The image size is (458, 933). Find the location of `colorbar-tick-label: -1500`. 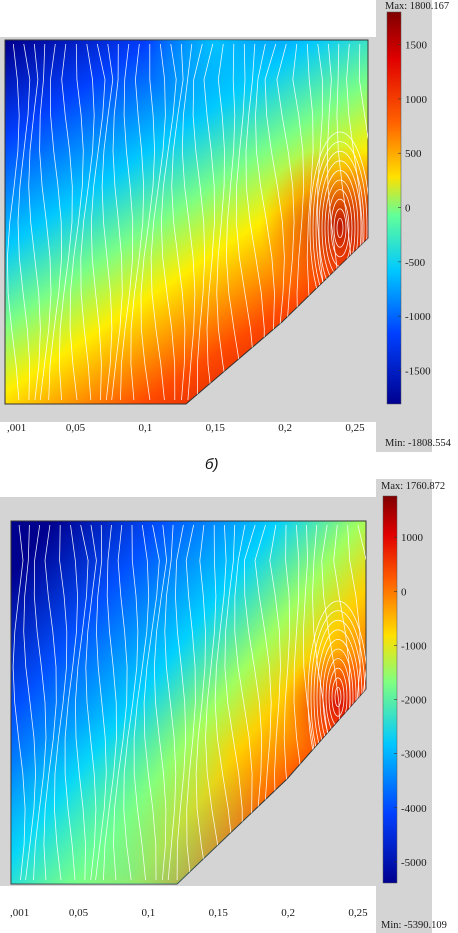

colorbar-tick-label: -1500 is located at coordinates (418, 371).